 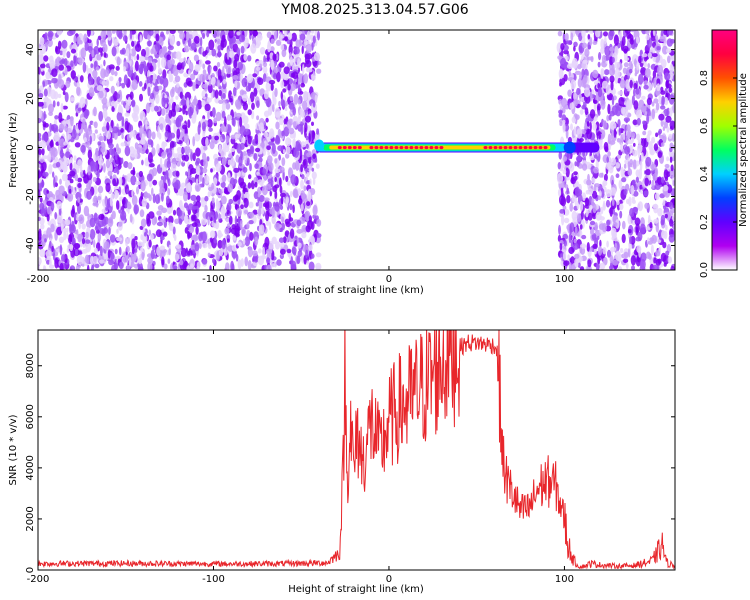 I want to click on heatmap-signal-band, so click(x=457, y=146).